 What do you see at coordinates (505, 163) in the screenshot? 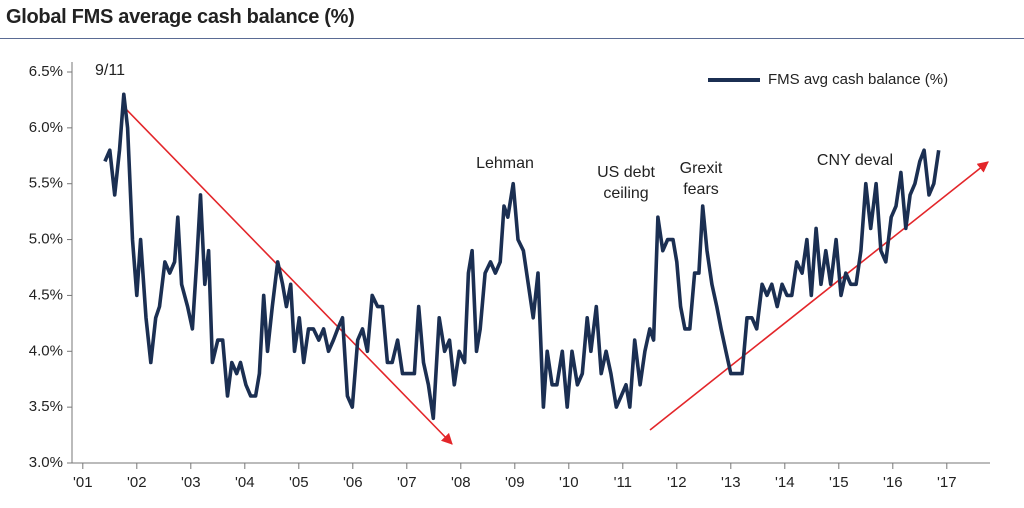
I see `annotation: Lehman` at bounding box center [505, 163].